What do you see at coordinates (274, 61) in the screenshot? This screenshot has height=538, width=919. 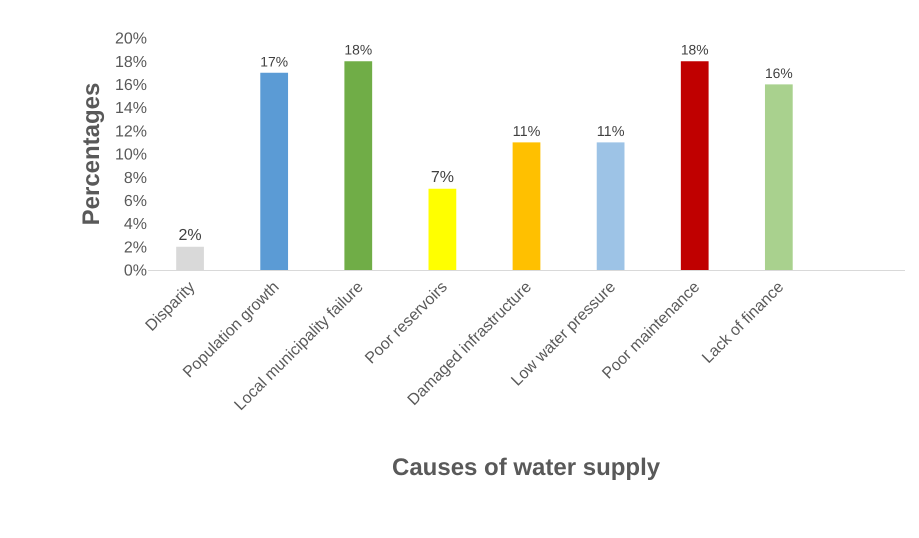 I see `data-label: 17%` at bounding box center [274, 61].